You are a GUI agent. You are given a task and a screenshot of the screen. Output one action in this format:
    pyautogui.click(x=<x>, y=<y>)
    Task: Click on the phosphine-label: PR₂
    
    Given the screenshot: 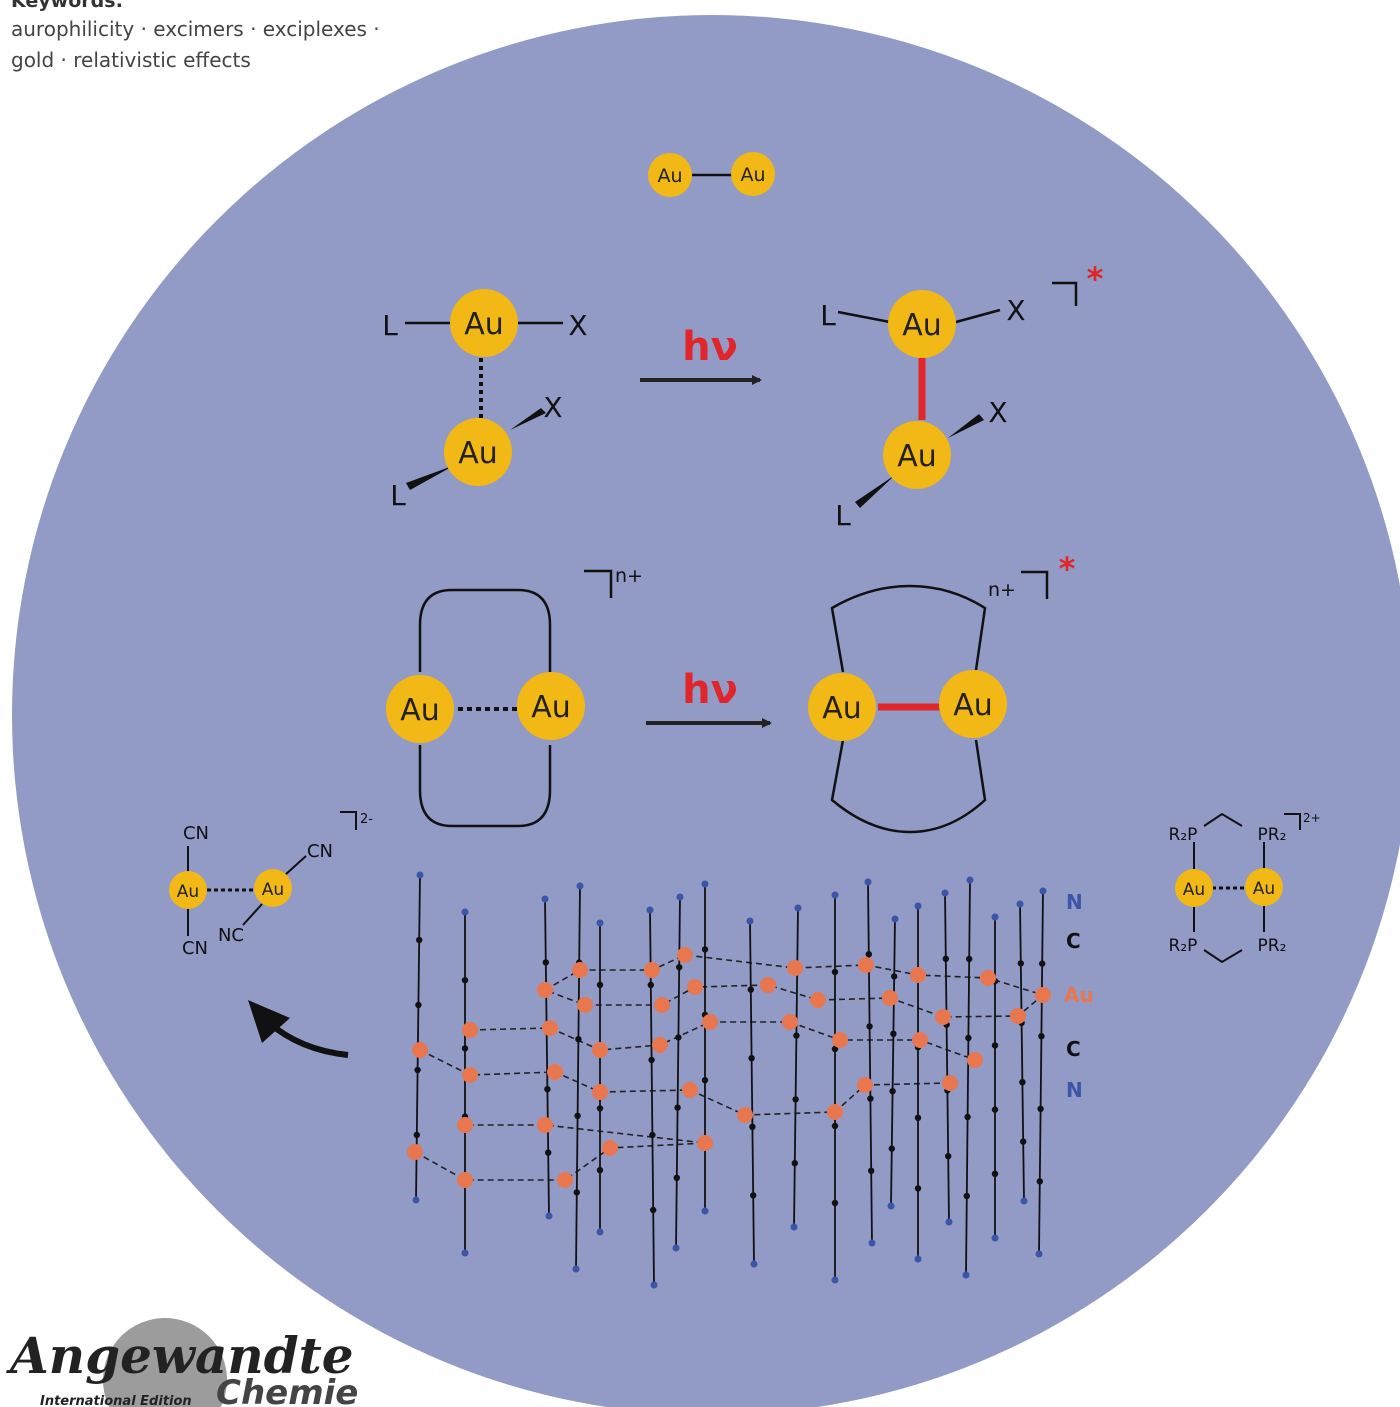 What is the action you would take?
    pyautogui.click(x=1272, y=835)
    